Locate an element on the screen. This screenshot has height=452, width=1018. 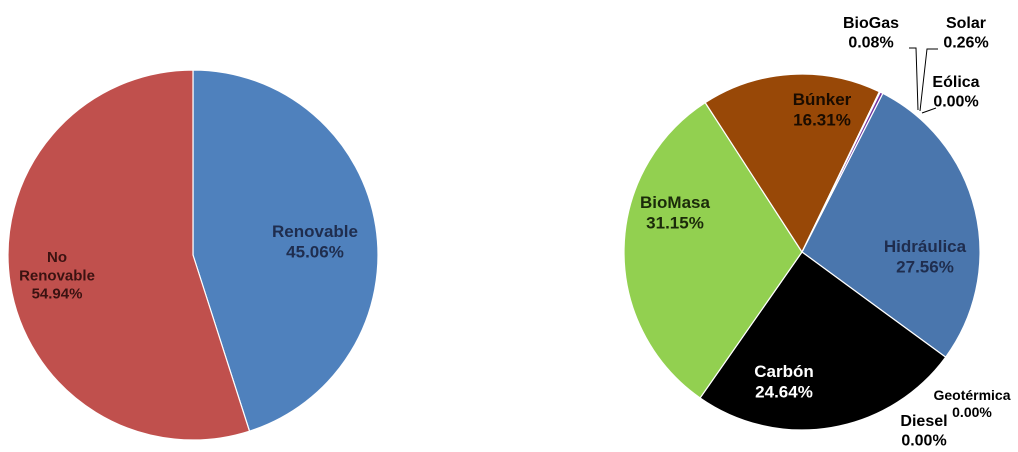
data-label-solar: Solar 0.26% is located at coordinates (965, 33).